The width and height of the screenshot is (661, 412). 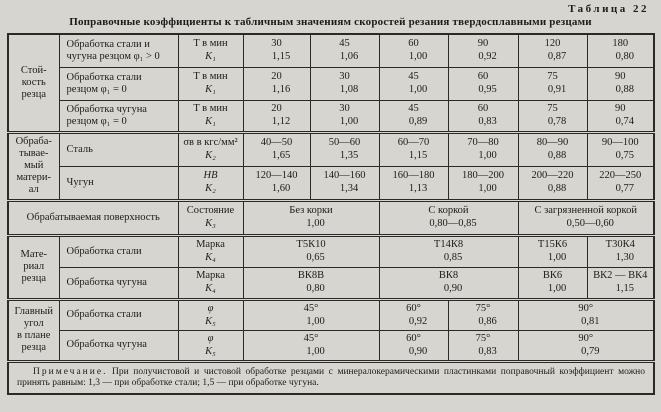 I want to click on value-cell: 180—200 1,00, so click(x=483, y=183).